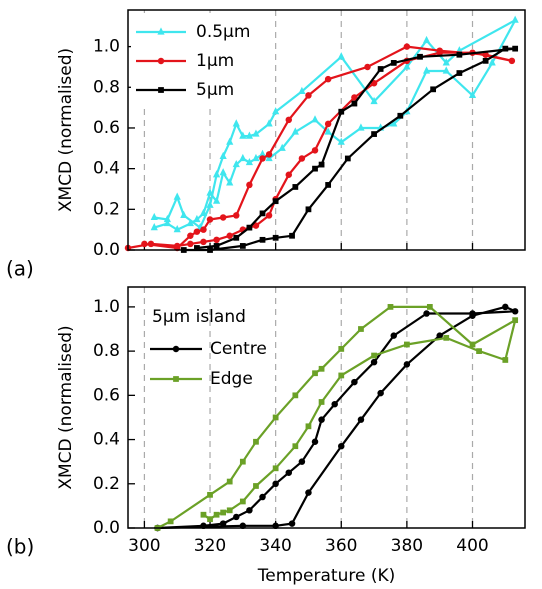 The width and height of the screenshot is (542, 589). Describe the element at coordinates (472, 546) in the screenshot. I see `x-tick-label: 400` at that location.